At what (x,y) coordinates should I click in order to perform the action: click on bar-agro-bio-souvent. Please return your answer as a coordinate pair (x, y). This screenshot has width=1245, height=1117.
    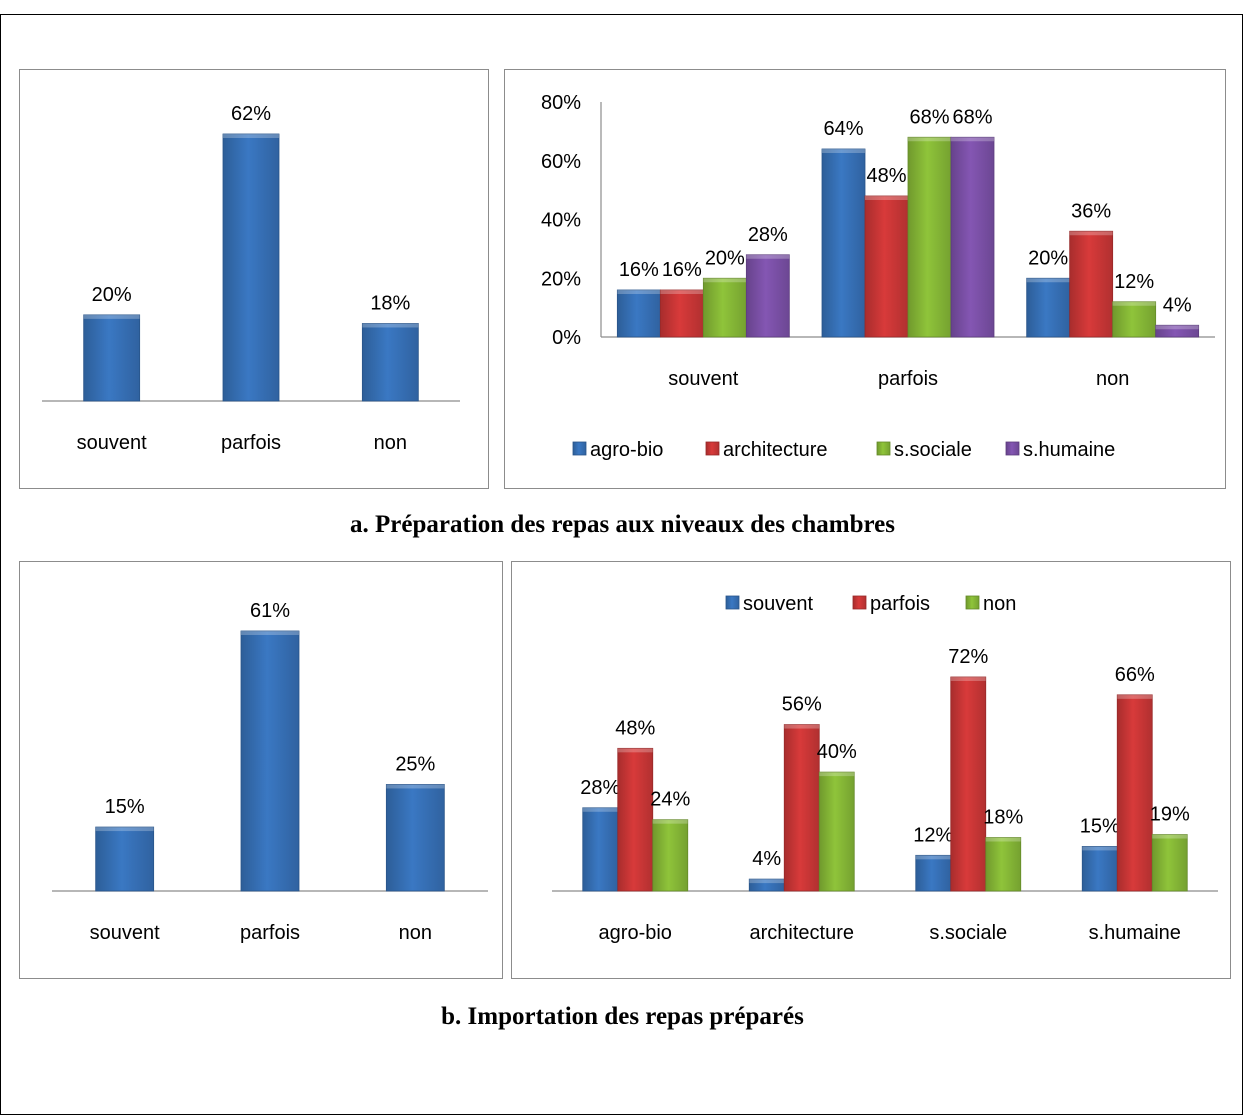
    Looking at the image, I should click on (638, 313).